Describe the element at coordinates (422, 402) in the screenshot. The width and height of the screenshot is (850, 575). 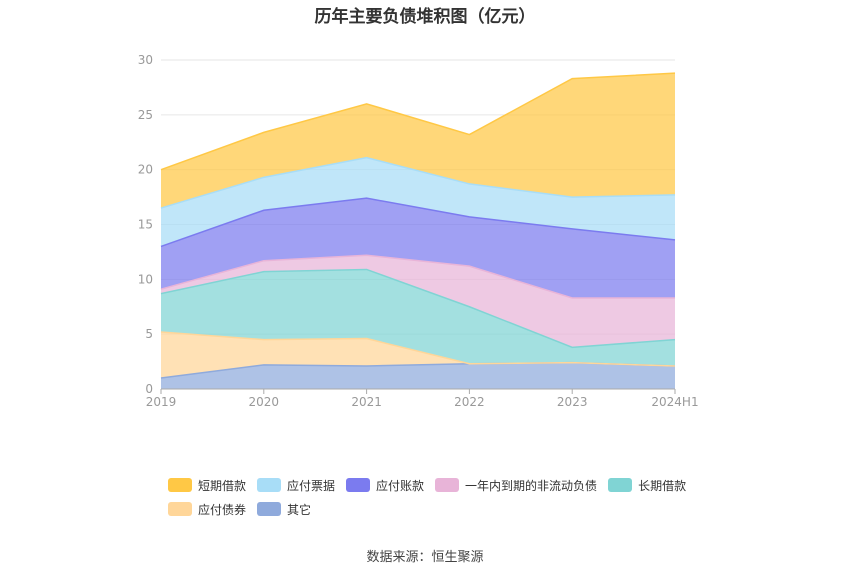
I see `x-axis-ticks: 2019 2020 2021 2022 2023 2024H1` at that location.